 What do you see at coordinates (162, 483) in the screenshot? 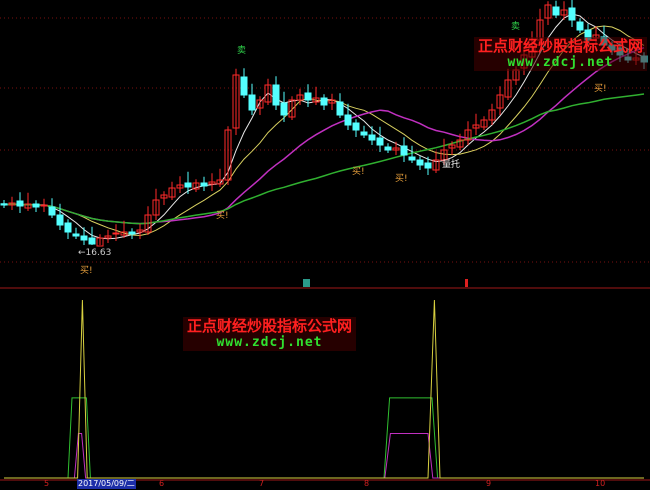
I see `x-tick: 6` at bounding box center [162, 483].